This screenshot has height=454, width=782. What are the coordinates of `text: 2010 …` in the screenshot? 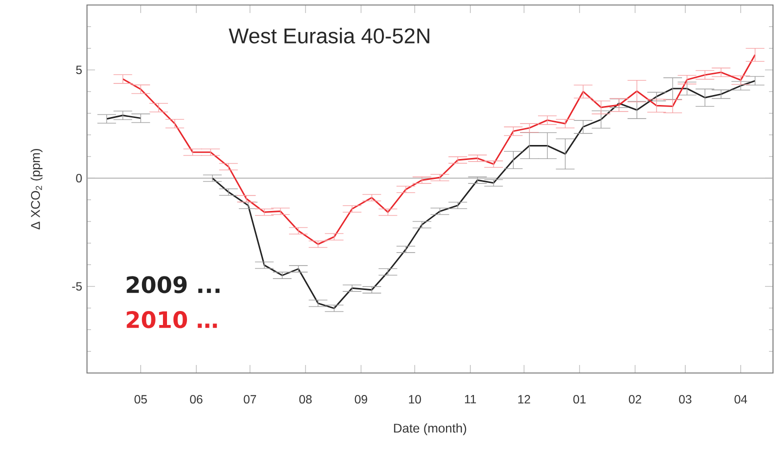 It's located at (171, 319).